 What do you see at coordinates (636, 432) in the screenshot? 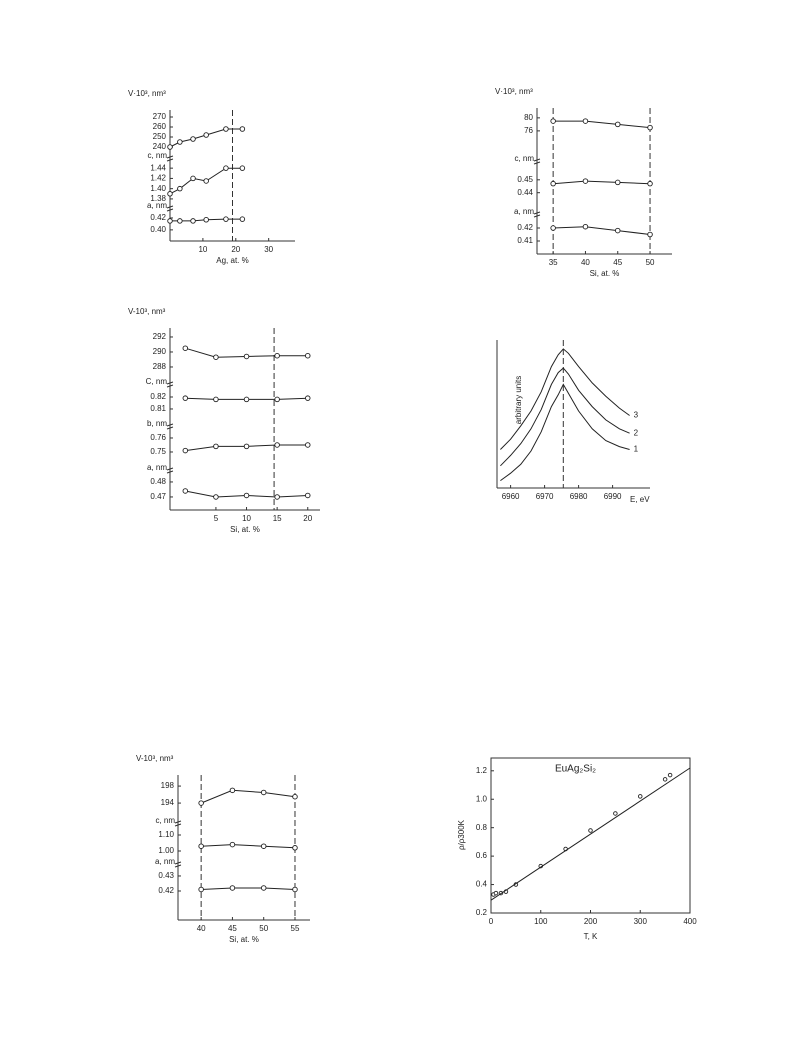
I see `curve-label: 2` at bounding box center [636, 432].